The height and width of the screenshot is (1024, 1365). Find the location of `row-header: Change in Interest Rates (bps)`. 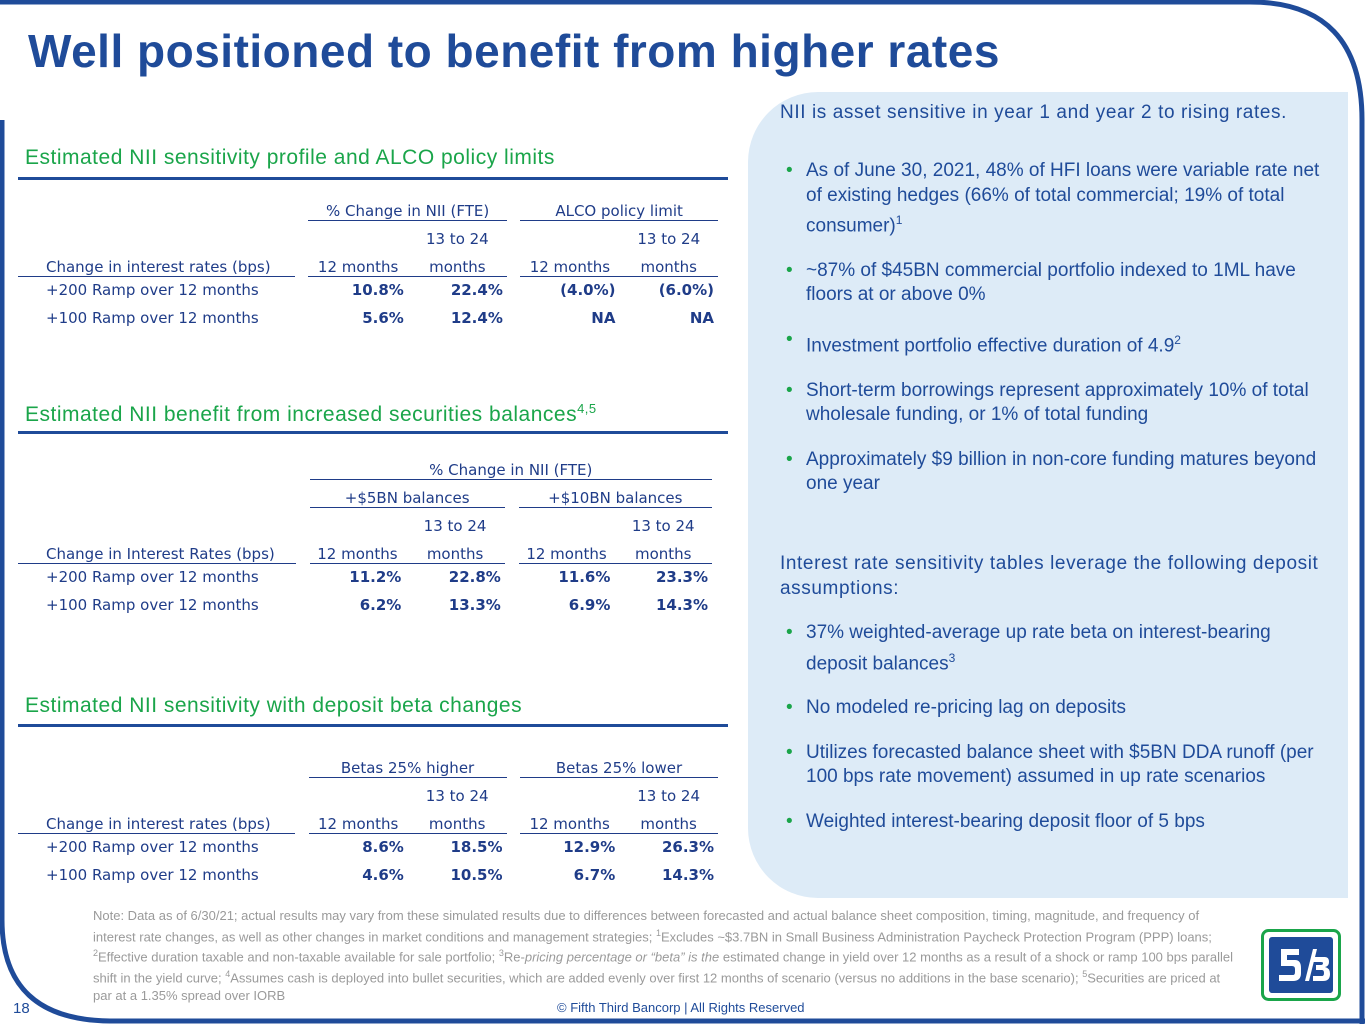

row-header: Change in Interest Rates (bps) is located at coordinates (157, 549).